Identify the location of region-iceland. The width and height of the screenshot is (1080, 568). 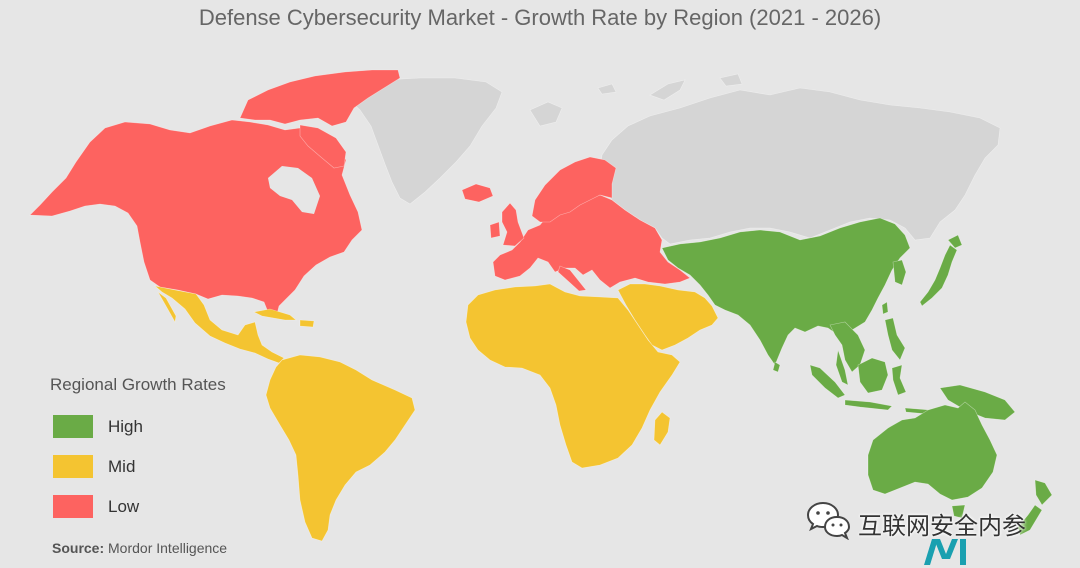
(477, 193).